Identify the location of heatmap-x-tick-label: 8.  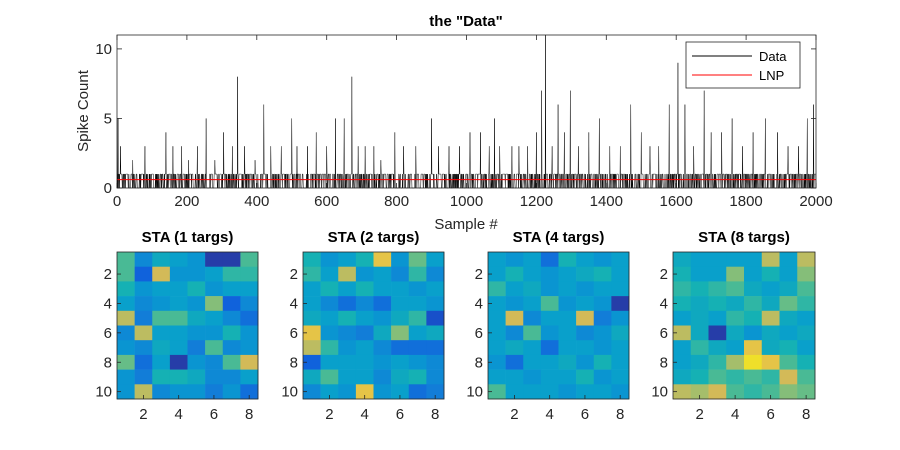
(435, 414).